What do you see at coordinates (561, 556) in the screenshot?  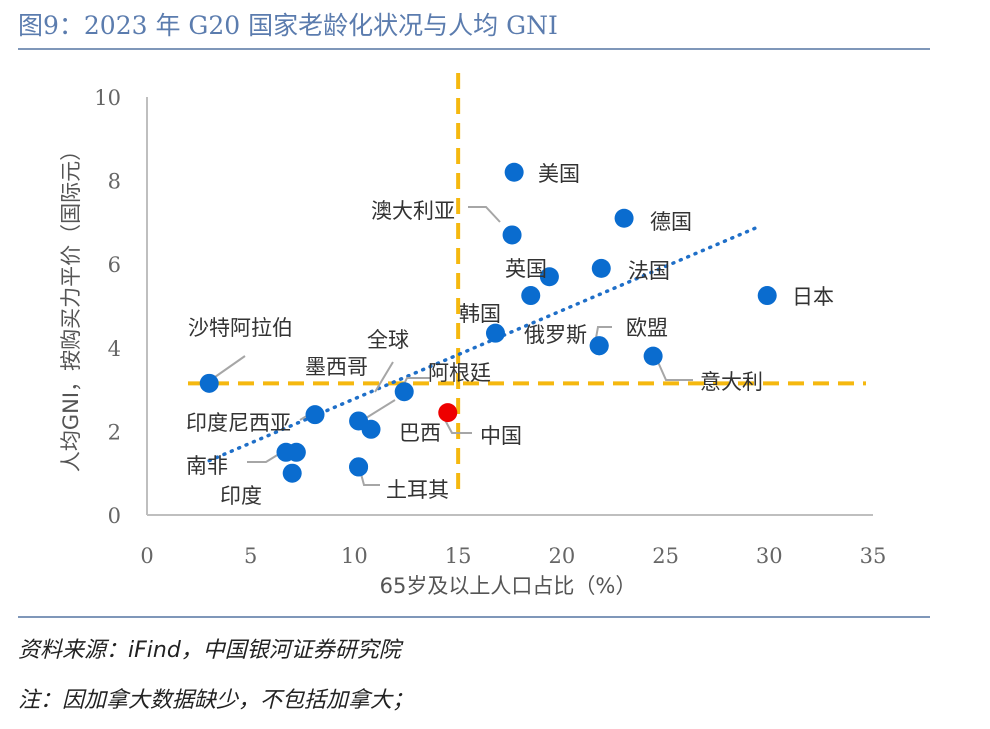 I see `x-tick-label: 20` at bounding box center [561, 556].